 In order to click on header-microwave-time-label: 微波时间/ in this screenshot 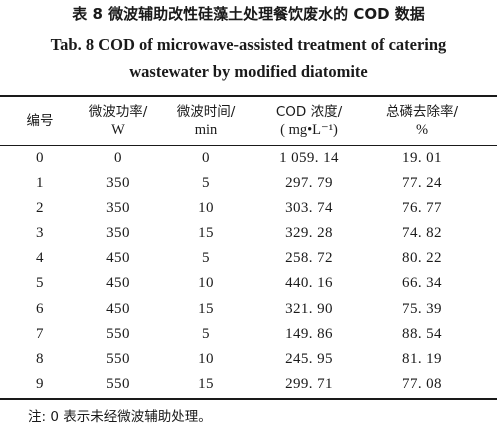, I will do `click(206, 112)`.